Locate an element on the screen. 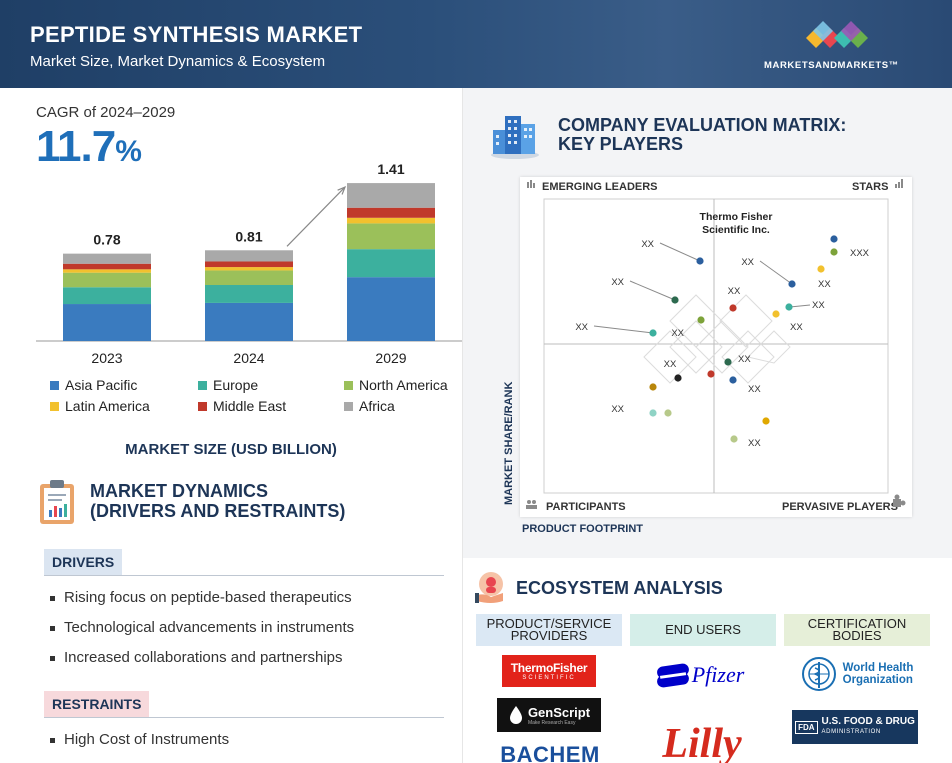 This screenshot has height=763, width=952. stars-icon is located at coordinates (899, 183).